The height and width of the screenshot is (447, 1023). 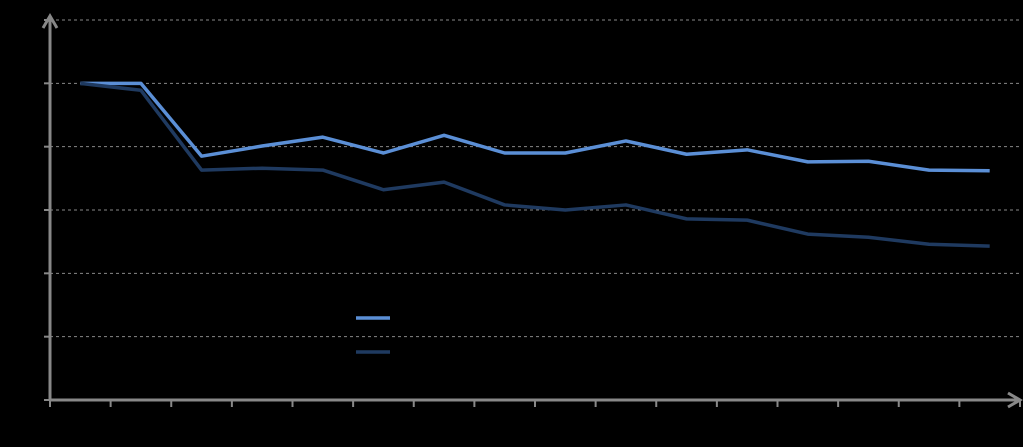 What do you see at coordinates (50, 21) in the screenshot?
I see `y-axis-arrow` at bounding box center [50, 21].